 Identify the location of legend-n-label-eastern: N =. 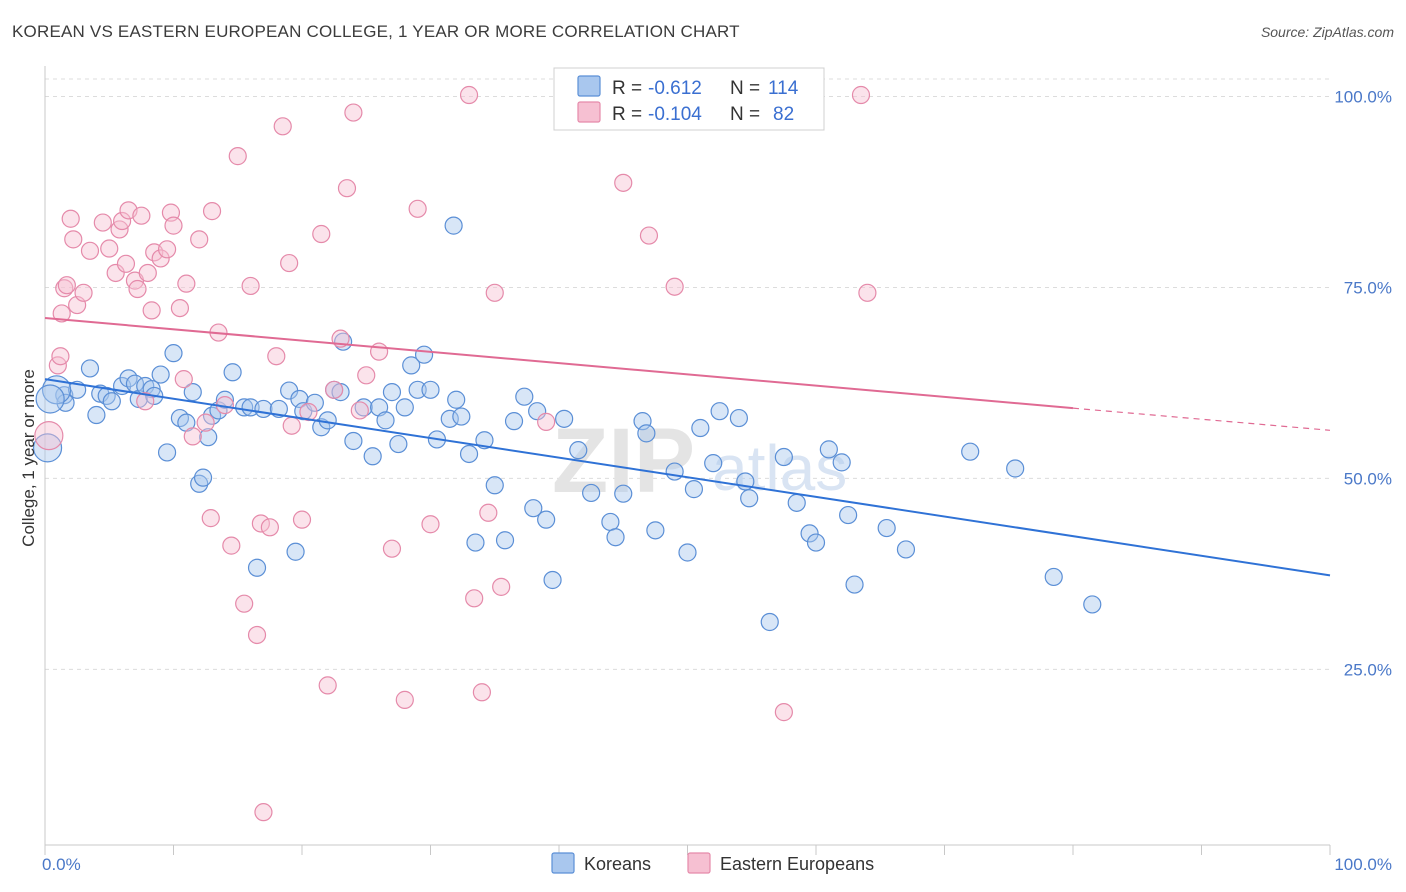
(745, 114).